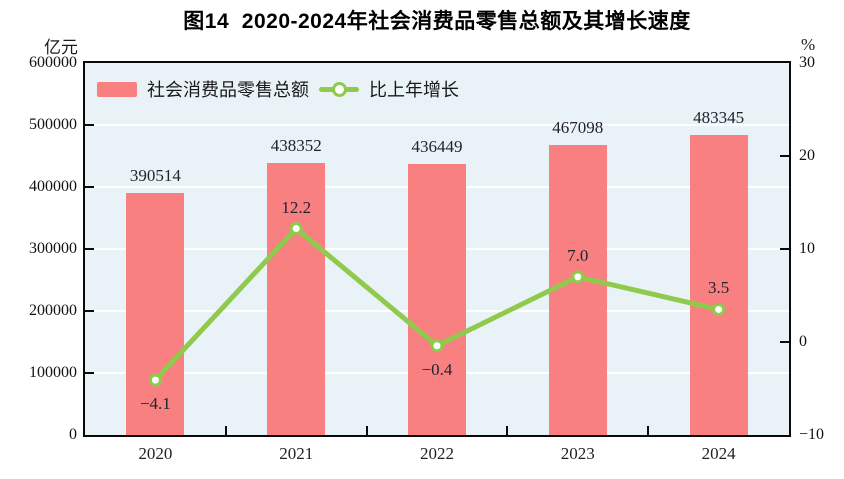 This screenshot has height=479, width=844. What do you see at coordinates (53, 310) in the screenshot?
I see `left-axis-tick-label: 200000` at bounding box center [53, 310].